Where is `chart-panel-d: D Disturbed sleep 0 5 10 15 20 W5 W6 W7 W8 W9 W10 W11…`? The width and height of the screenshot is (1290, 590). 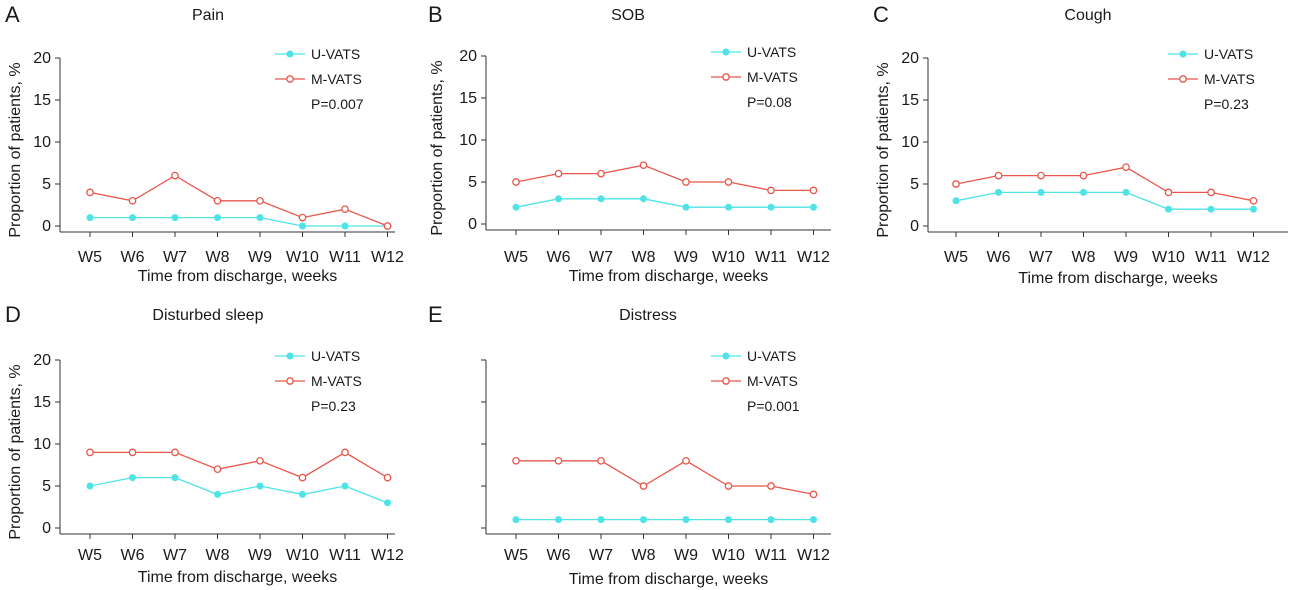 chart-panel-d: D Disturbed sleep 0 5 10 15 20 W5 W6 W7 W8 W9 W10 W11… is located at coordinates (204, 444).